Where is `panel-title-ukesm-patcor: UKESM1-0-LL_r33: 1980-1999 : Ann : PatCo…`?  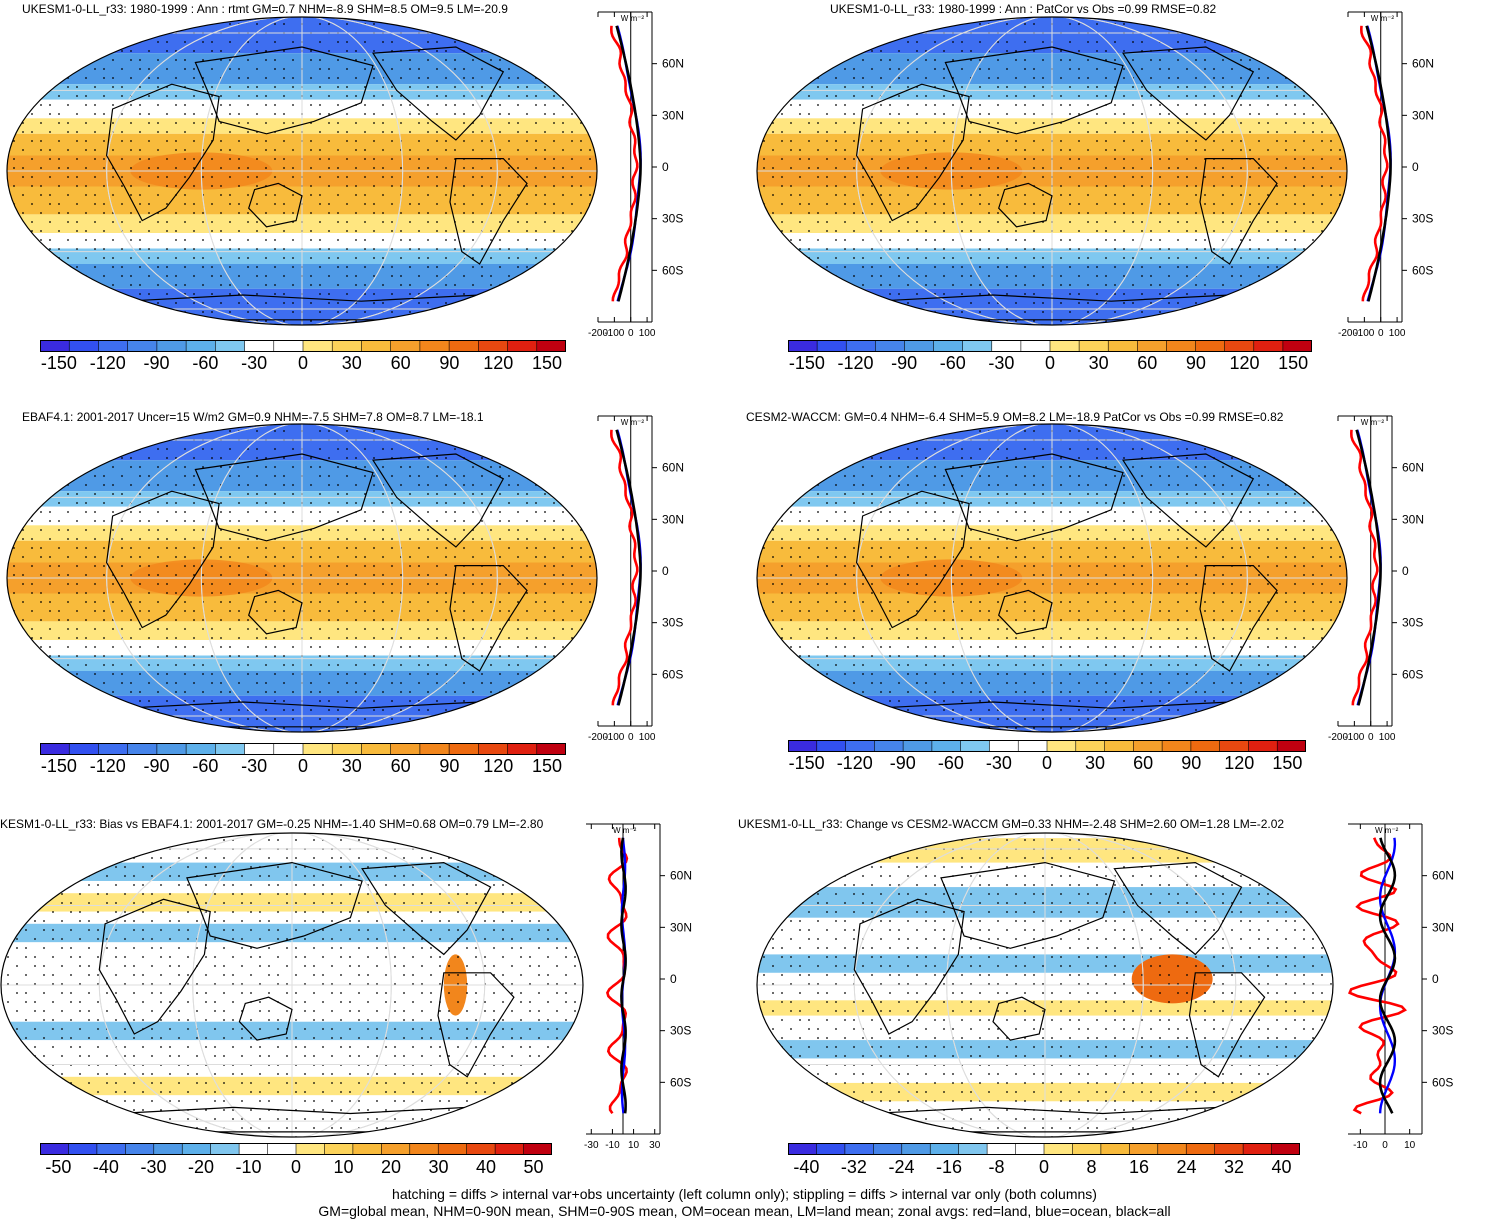
panel-title-ukesm-patcor: UKESM1-0-LL_r33: 1980-1999 : Ann : PatCo… is located at coordinates (1023, 9).